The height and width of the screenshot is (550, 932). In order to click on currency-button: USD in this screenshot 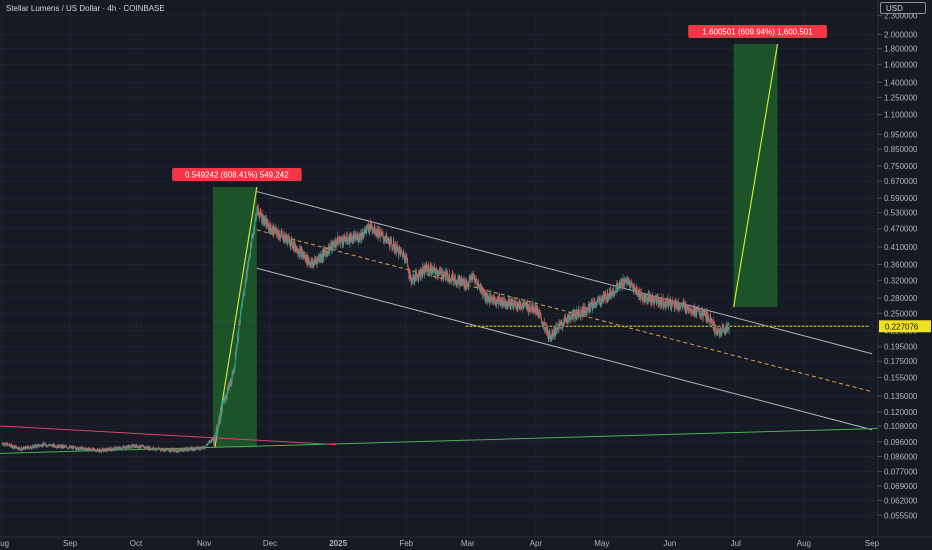, I will do `click(903, 8)`.